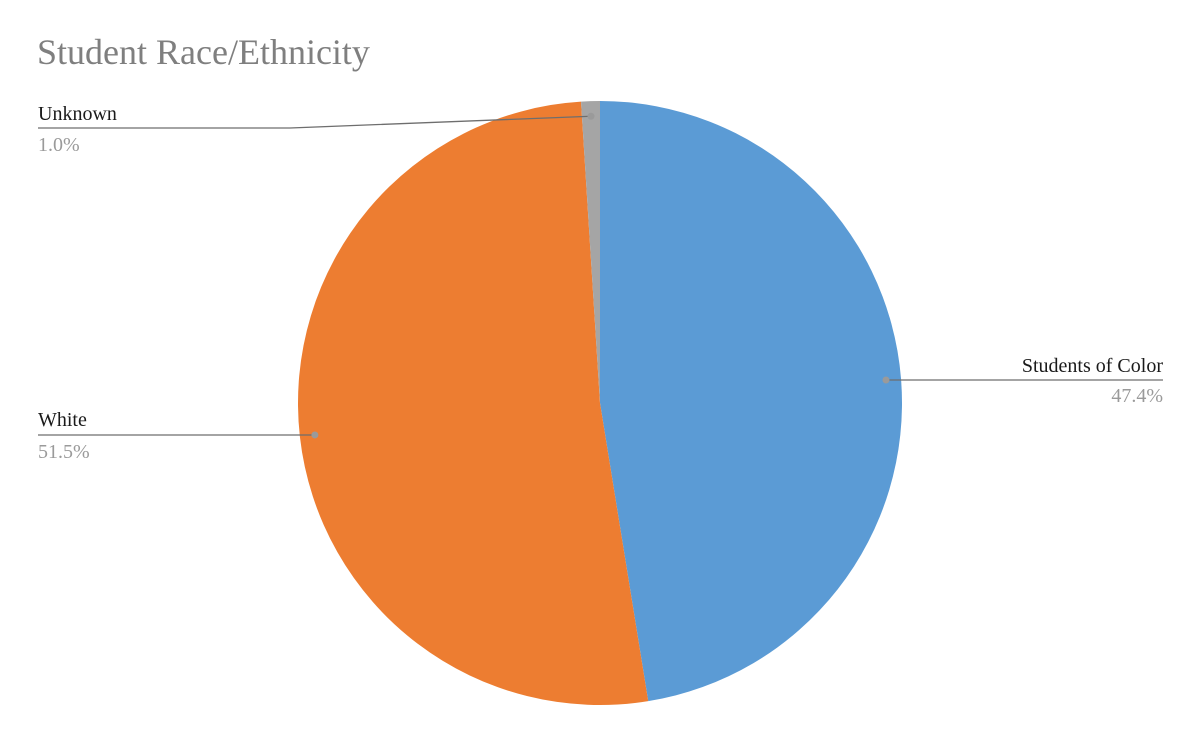 Image resolution: width=1200 pixels, height=742 pixels. What do you see at coordinates (886, 380) in the screenshot?
I see `leader-dot-students-of-color` at bounding box center [886, 380].